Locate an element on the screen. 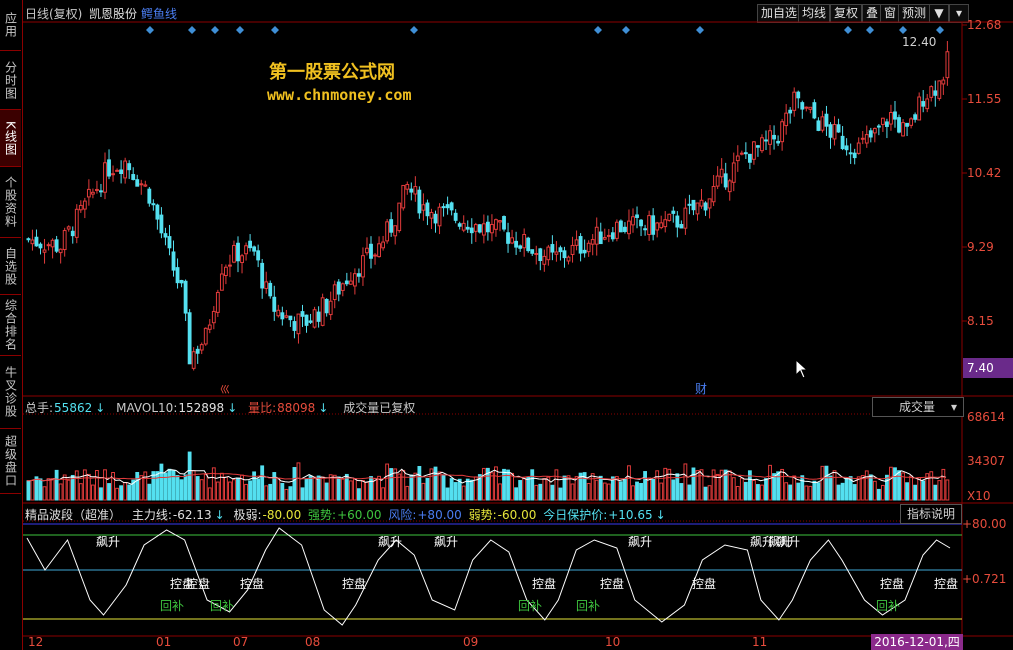 This screenshot has height=650, width=1013. sidebar-tab-watchlist: 自选股 is located at coordinates (10, 266).